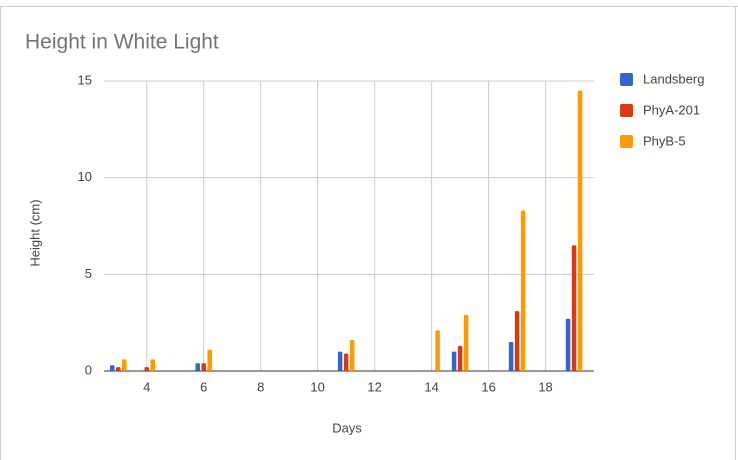 The width and height of the screenshot is (738, 460). What do you see at coordinates (545, 386) in the screenshot?
I see `x-tick-label: 18` at bounding box center [545, 386].